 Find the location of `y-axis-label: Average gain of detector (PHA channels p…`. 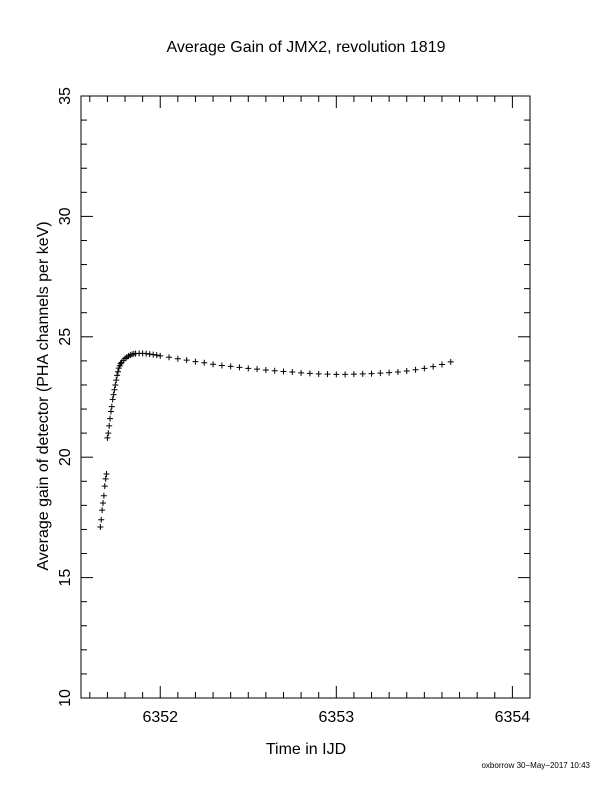

y-axis-label: Average gain of detector (PHA channels p… is located at coordinates (43, 395).